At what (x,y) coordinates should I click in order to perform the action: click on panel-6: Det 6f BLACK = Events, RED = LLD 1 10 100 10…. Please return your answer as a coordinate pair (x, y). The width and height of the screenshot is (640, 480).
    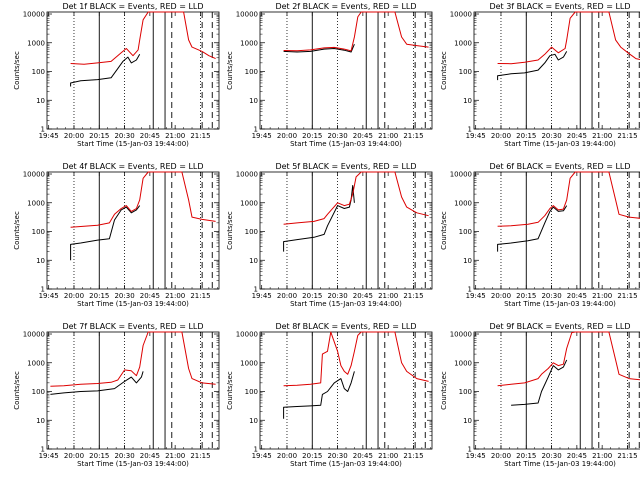
    Looking at the image, I should click on (540, 235).